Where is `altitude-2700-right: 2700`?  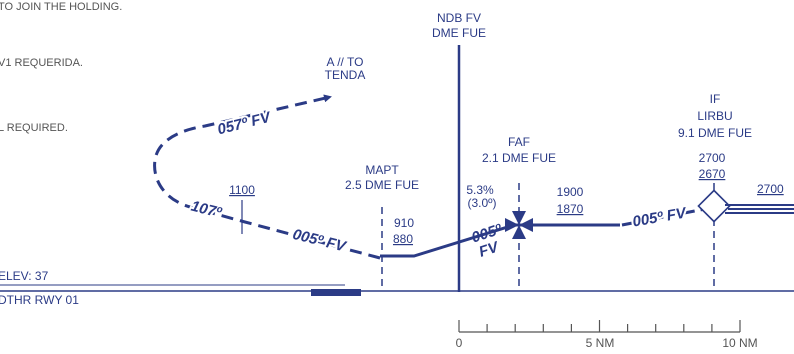 altitude-2700-right: 2700 is located at coordinates (770, 189).